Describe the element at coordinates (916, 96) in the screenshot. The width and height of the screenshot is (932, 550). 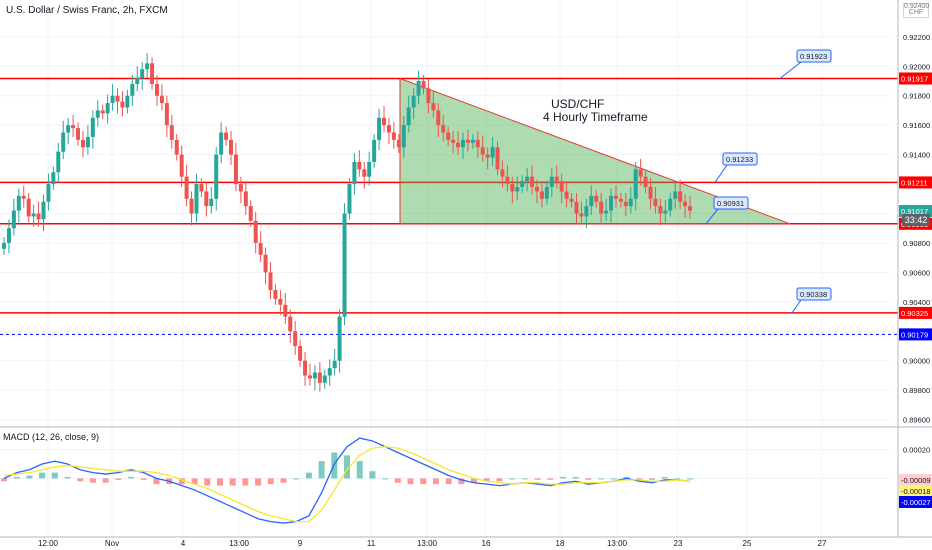
I see `y-tick-label: 0.91800` at that location.